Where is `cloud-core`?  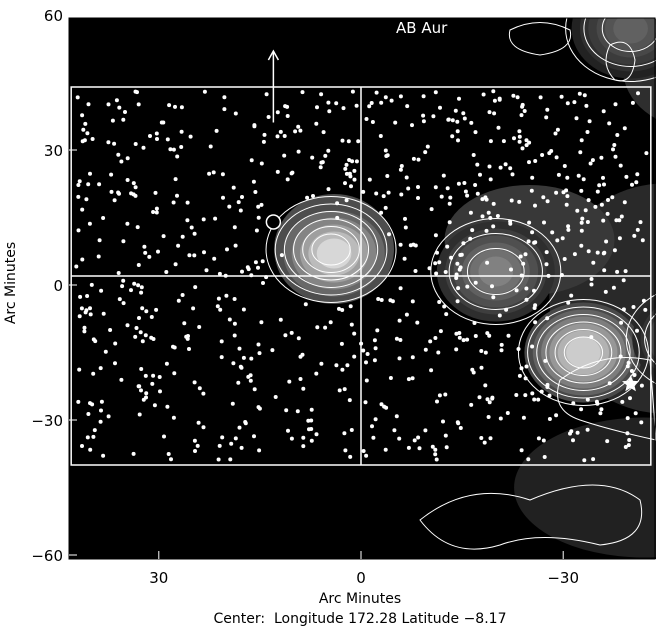 cloud-core is located at coordinates (583, 353).